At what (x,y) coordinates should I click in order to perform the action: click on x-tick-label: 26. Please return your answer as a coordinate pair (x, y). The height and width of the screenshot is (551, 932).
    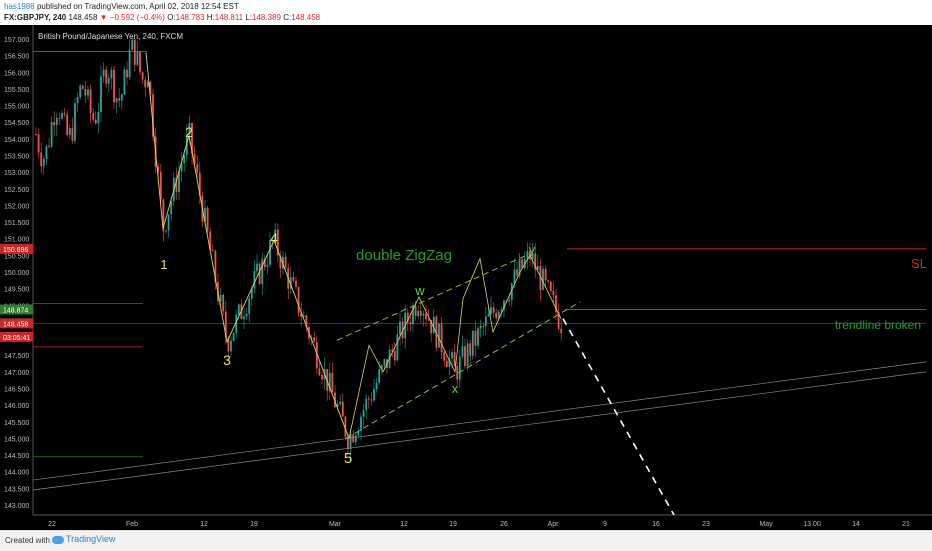
    Looking at the image, I should click on (504, 524).